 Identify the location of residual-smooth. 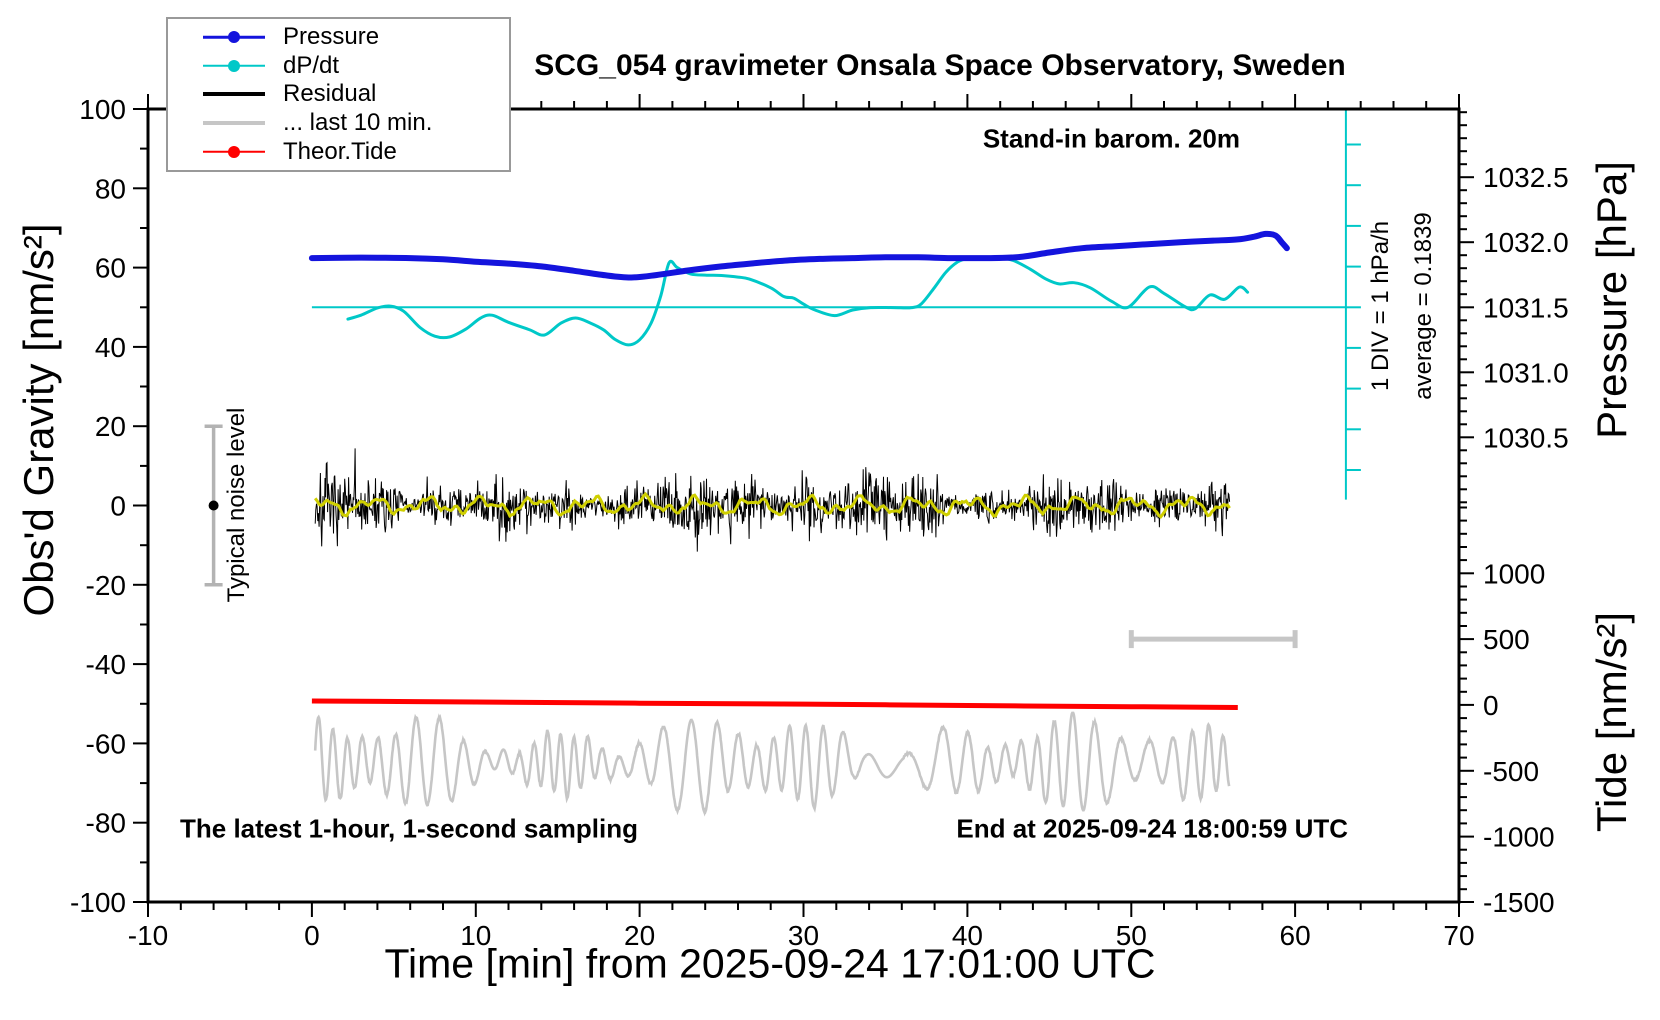
(772, 505).